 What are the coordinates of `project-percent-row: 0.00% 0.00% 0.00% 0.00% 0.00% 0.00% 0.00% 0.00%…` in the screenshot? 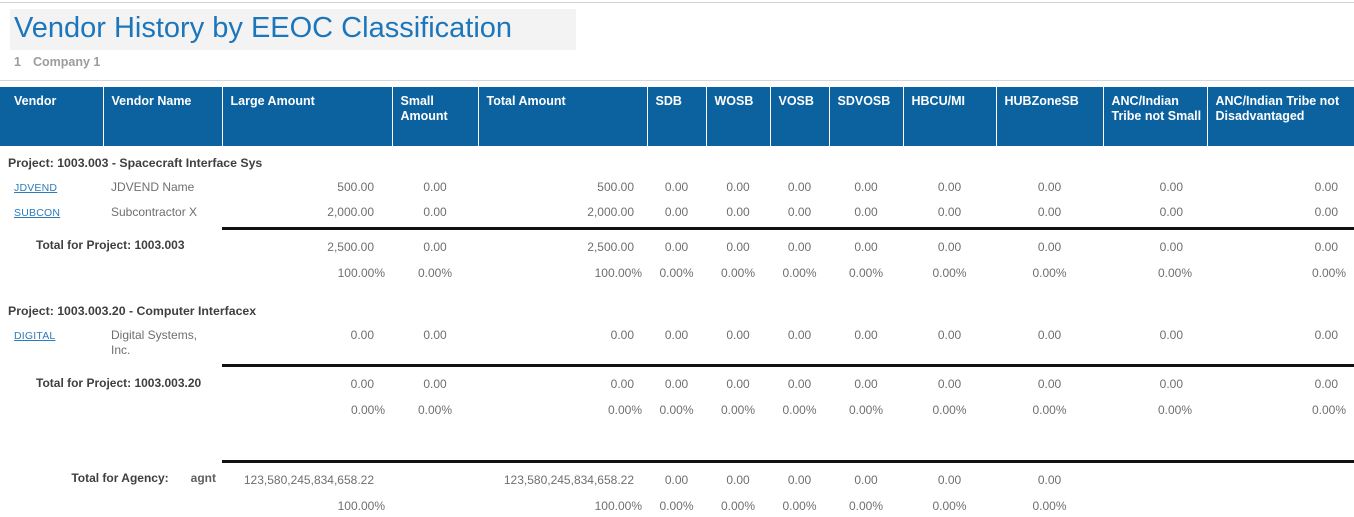 It's located at (677, 408).